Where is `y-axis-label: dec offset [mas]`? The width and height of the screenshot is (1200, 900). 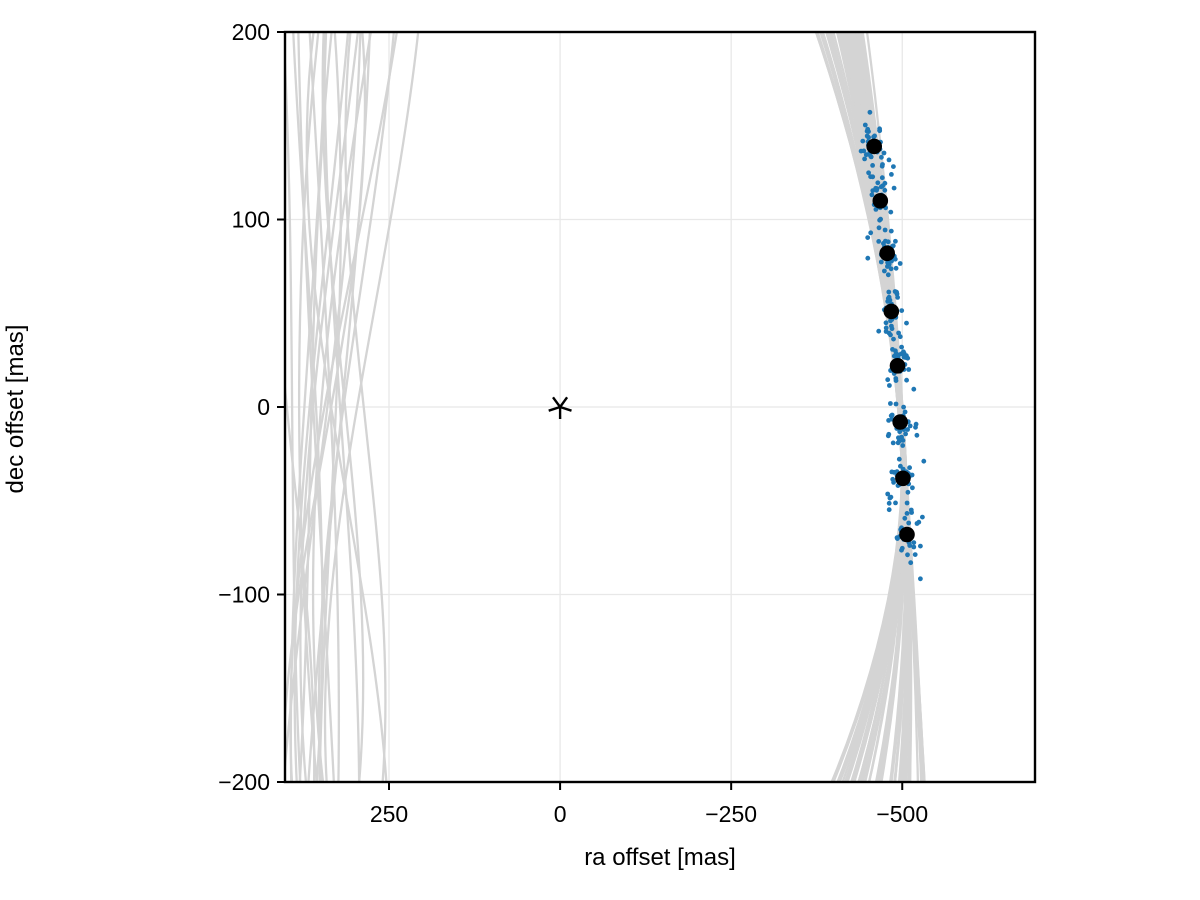
y-axis-label: dec offset [mas] is located at coordinates (15, 409).